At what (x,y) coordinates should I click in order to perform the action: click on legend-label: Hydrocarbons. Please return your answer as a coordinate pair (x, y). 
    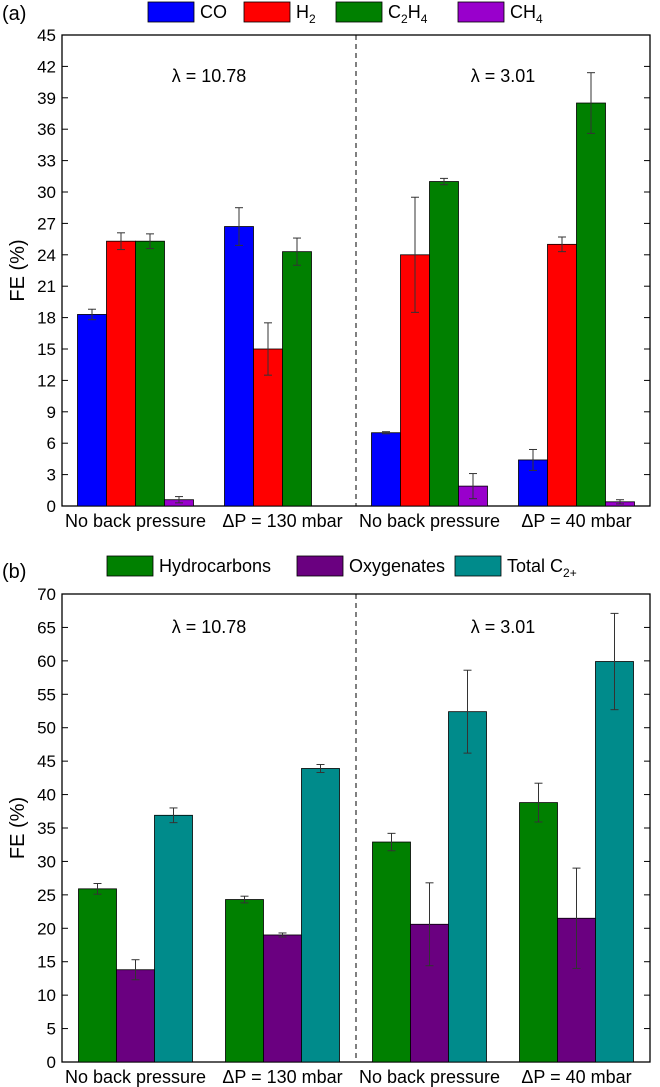
    Looking at the image, I should click on (215, 566).